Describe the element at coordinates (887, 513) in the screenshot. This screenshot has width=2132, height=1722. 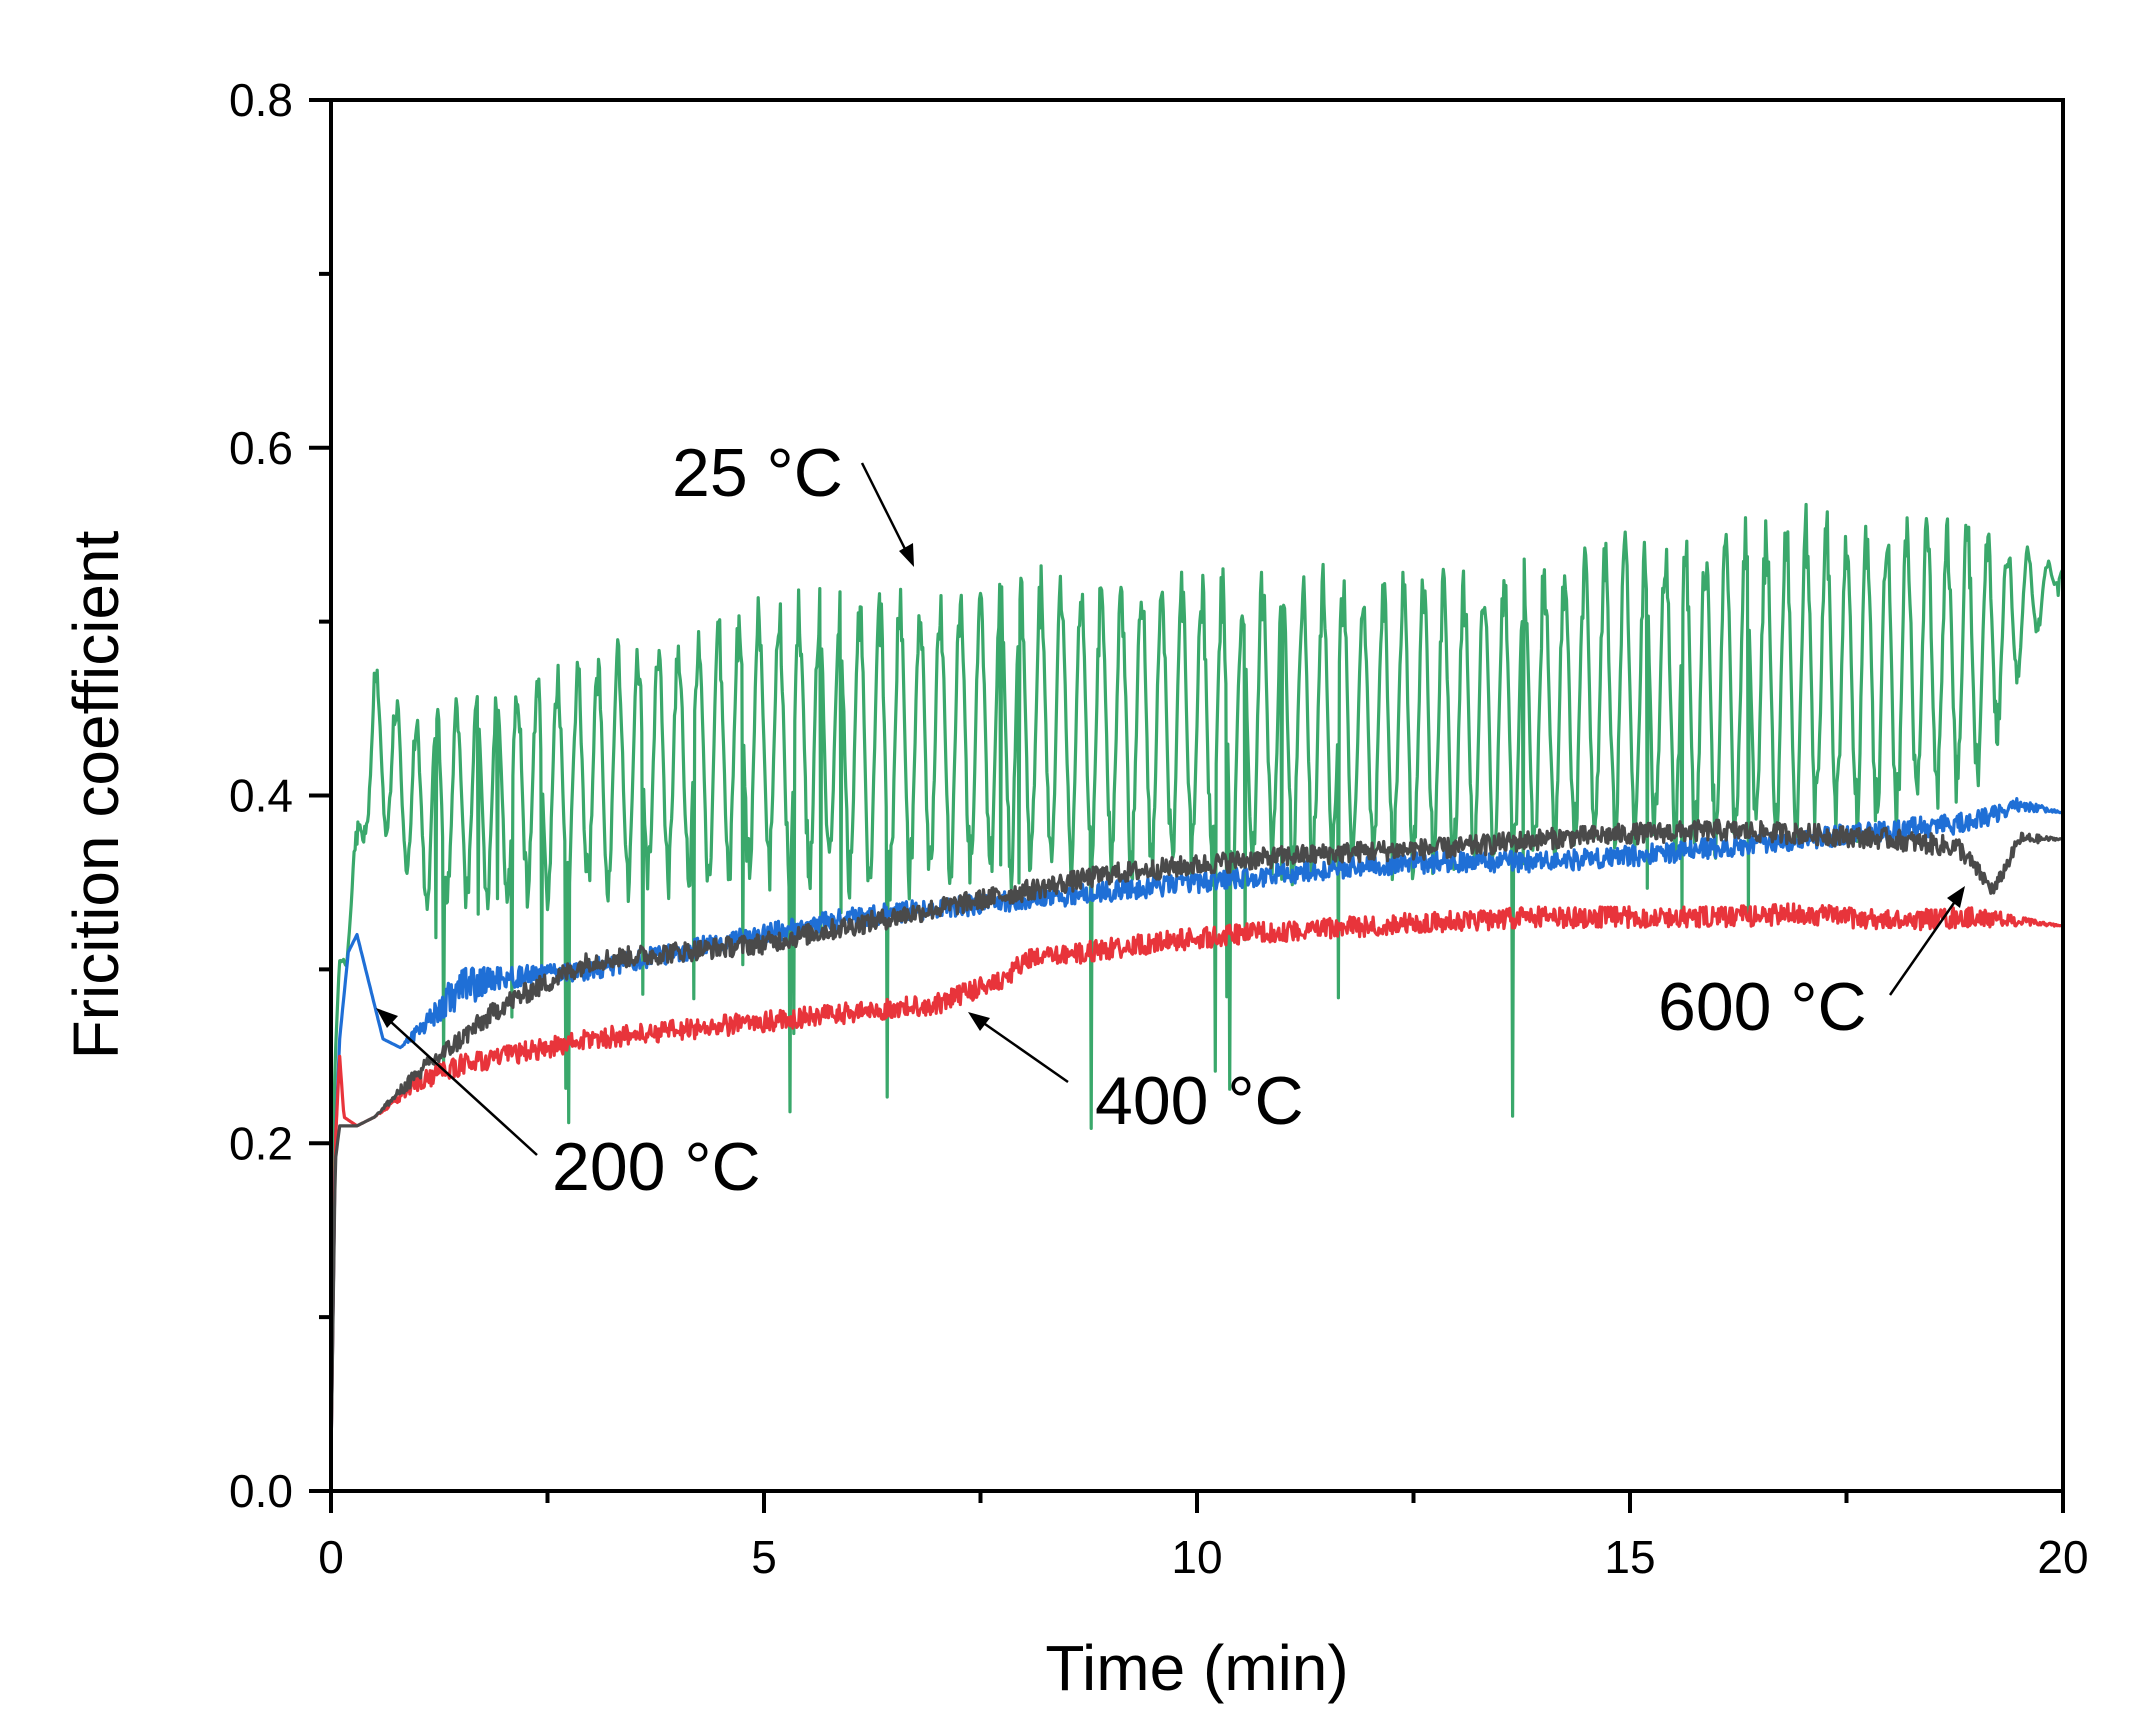
I see `arrow-25c` at that location.